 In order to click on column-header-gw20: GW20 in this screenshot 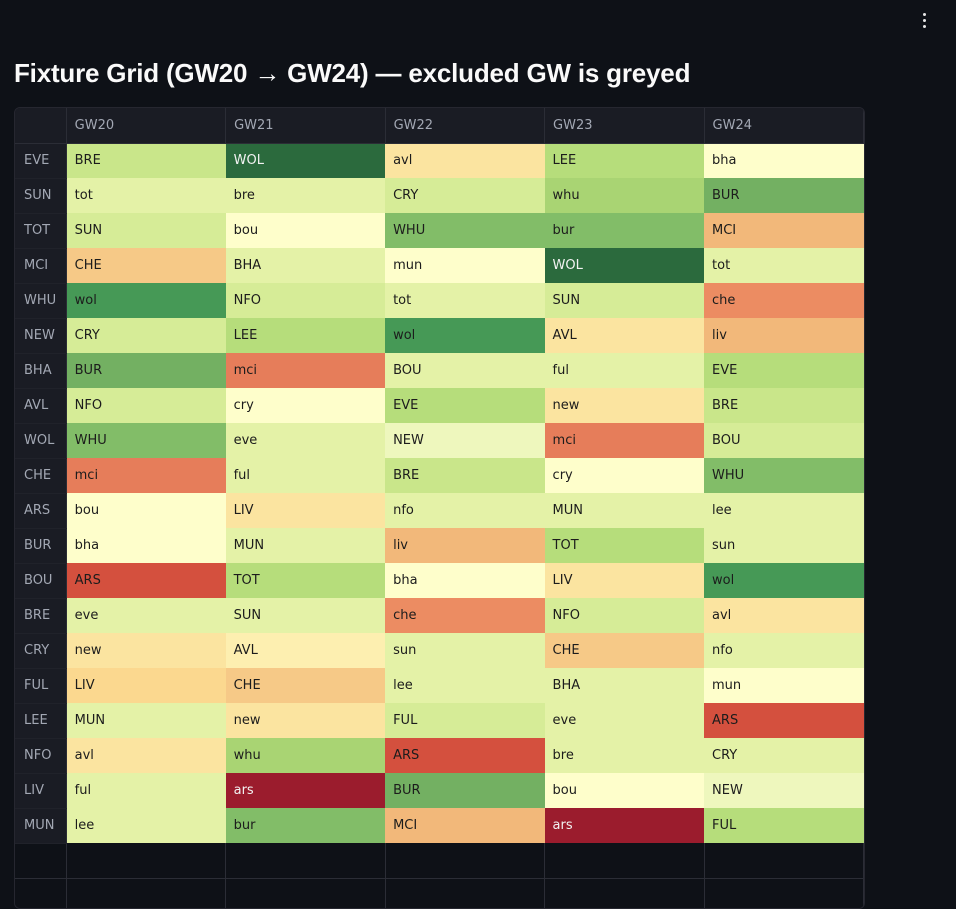, I will do `click(146, 126)`.